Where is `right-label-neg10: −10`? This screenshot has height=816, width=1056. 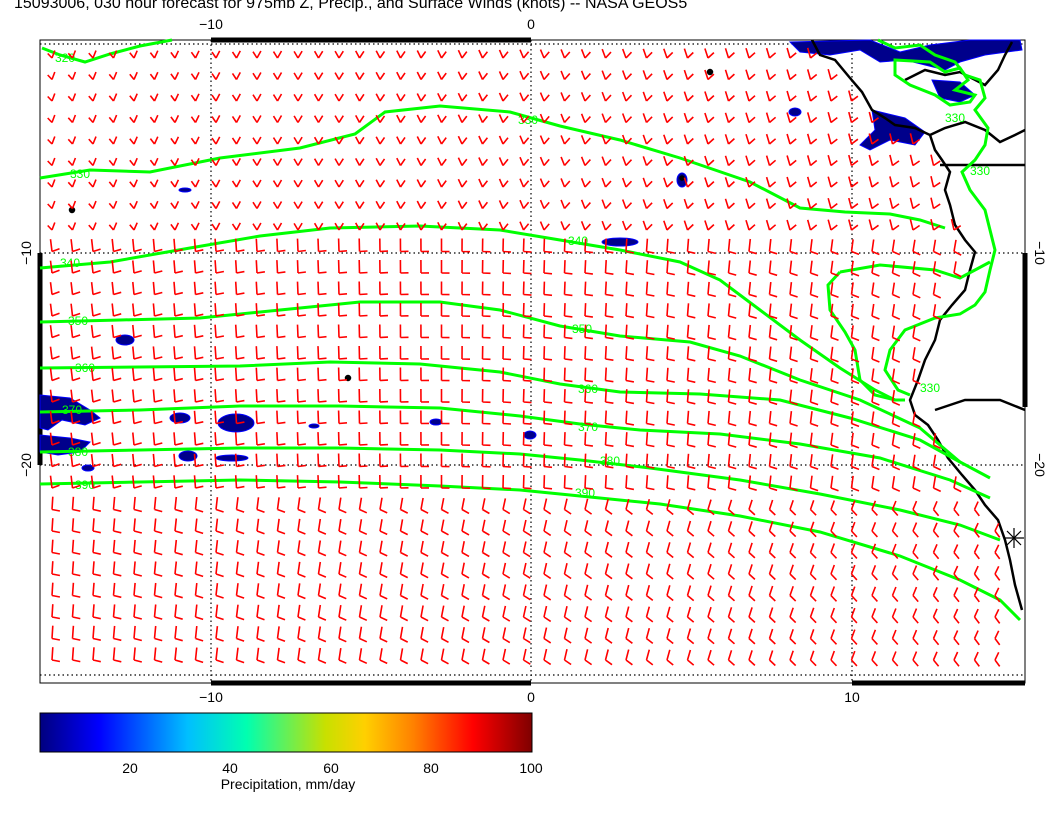
right-label-neg10: −10 is located at coordinates (1040, 253).